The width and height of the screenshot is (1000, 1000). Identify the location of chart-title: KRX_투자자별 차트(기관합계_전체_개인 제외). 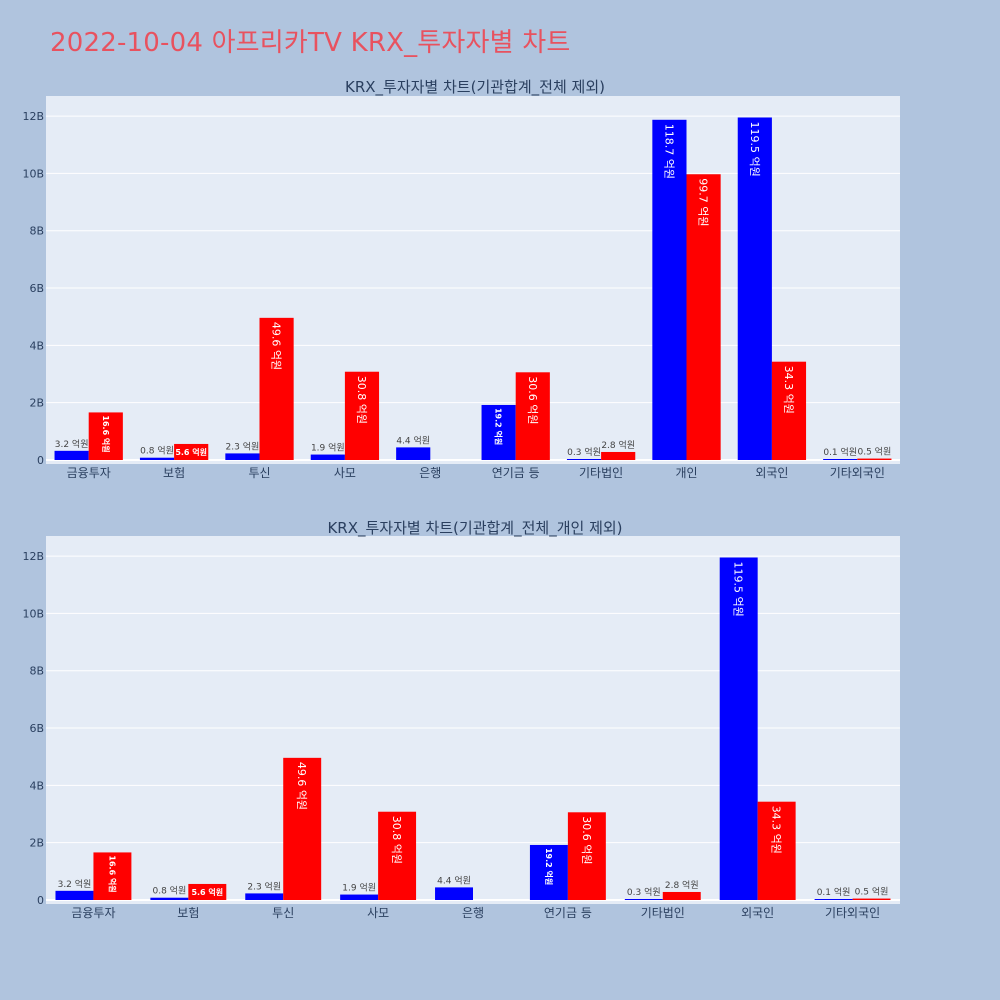
(474, 528).